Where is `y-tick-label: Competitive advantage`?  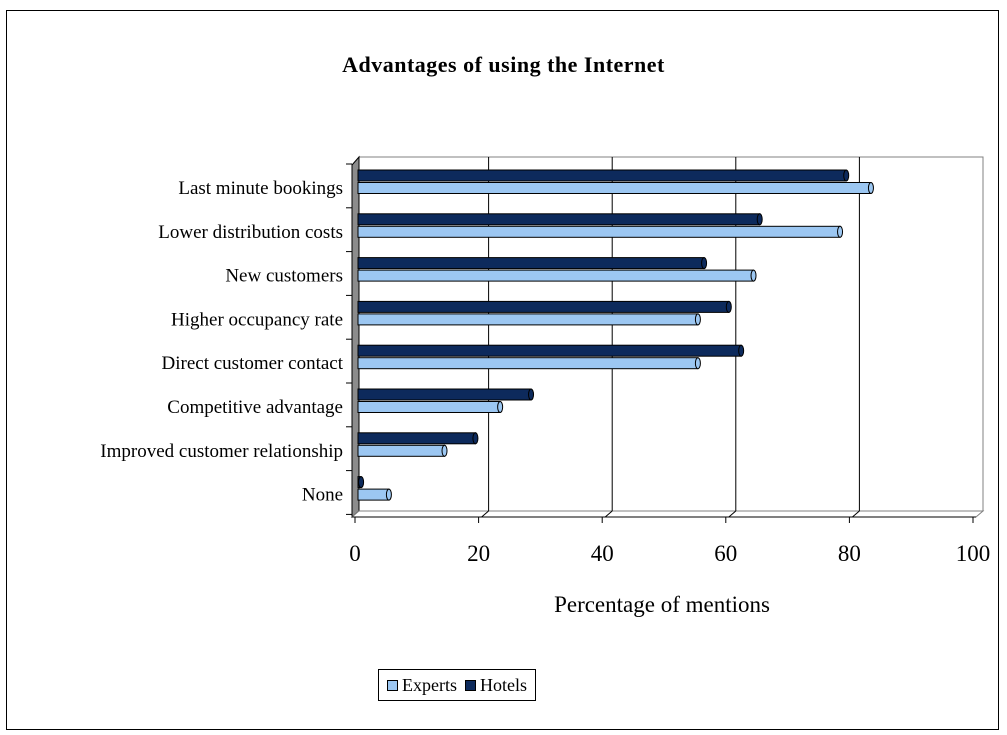 y-tick-label: Competitive advantage is located at coordinates (255, 407).